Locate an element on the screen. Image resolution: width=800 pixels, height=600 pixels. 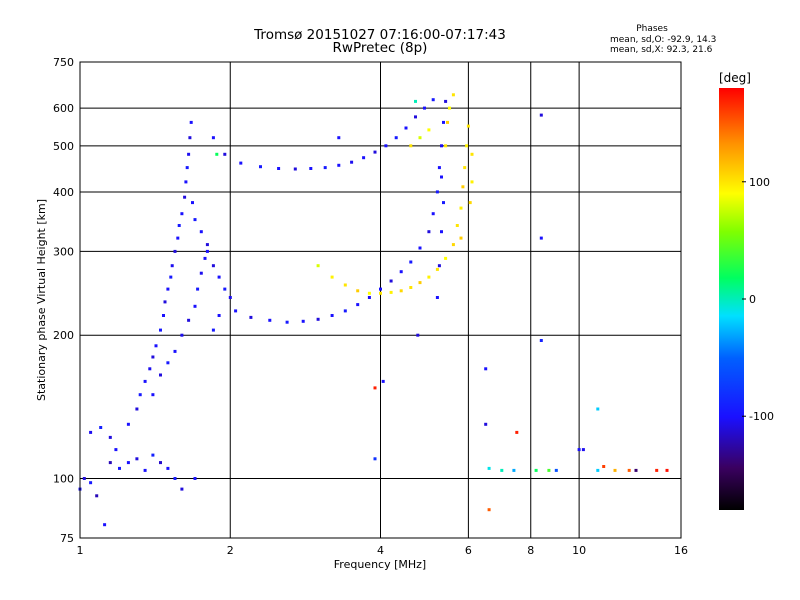
colorbar-ticks: 100 0 -100 is located at coordinates (758, 299).